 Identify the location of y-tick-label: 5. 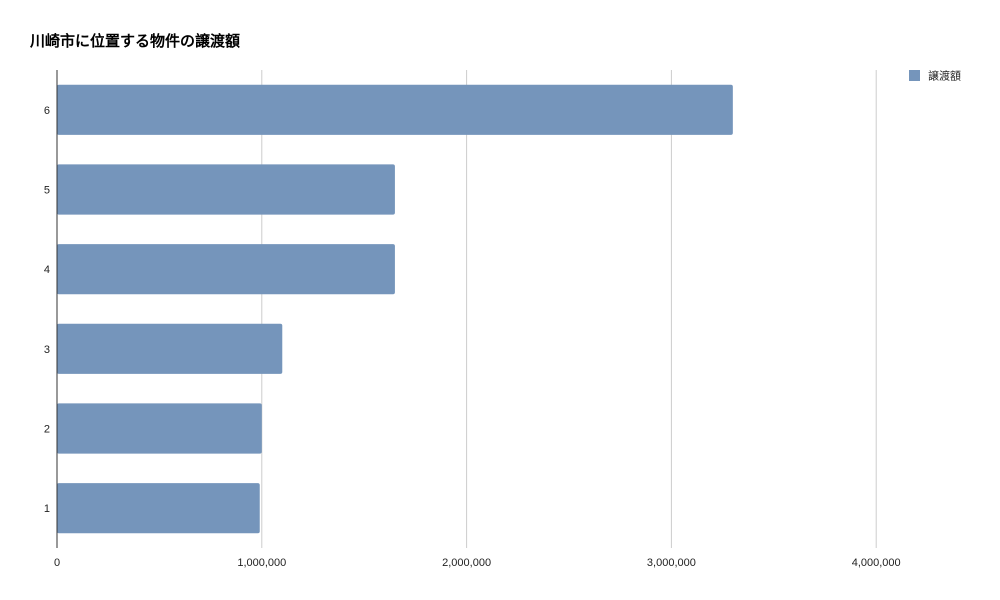
(47, 191).